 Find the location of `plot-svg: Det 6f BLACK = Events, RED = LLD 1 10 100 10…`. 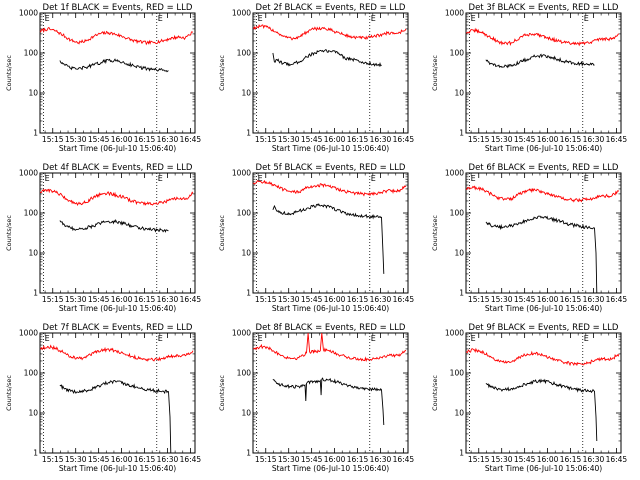

plot-svg: Det 6f BLACK = Events, RED = LLD 1 10 100 10… is located at coordinates (529, 238).